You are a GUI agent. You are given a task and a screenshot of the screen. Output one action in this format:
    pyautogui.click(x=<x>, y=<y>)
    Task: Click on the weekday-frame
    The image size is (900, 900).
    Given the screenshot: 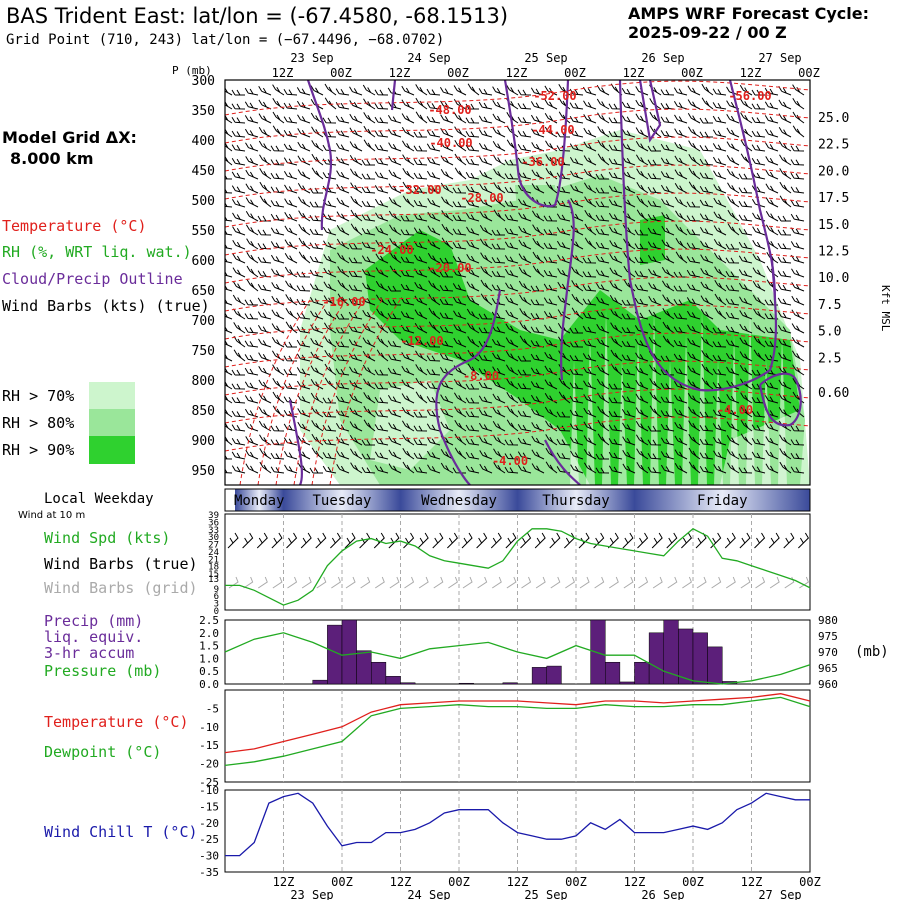 What is the action you would take?
    pyautogui.click(x=517, y=500)
    